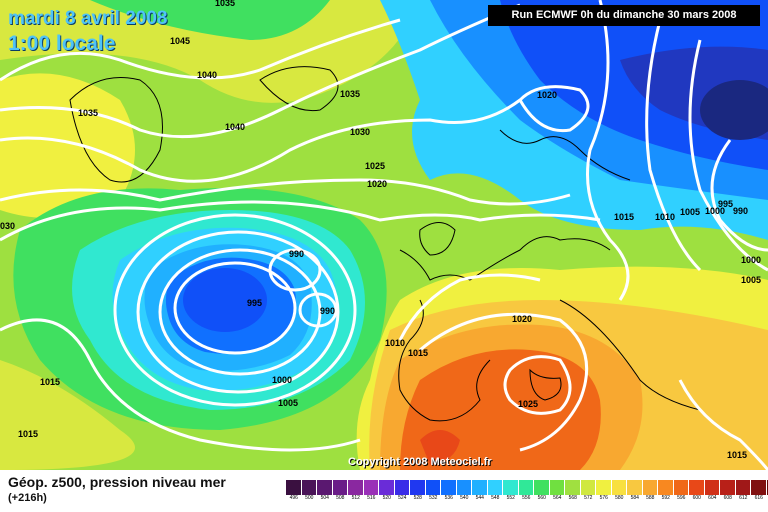 The width and height of the screenshot is (768, 512). I want to click on isobar-990-ring-b, so click(318, 310).